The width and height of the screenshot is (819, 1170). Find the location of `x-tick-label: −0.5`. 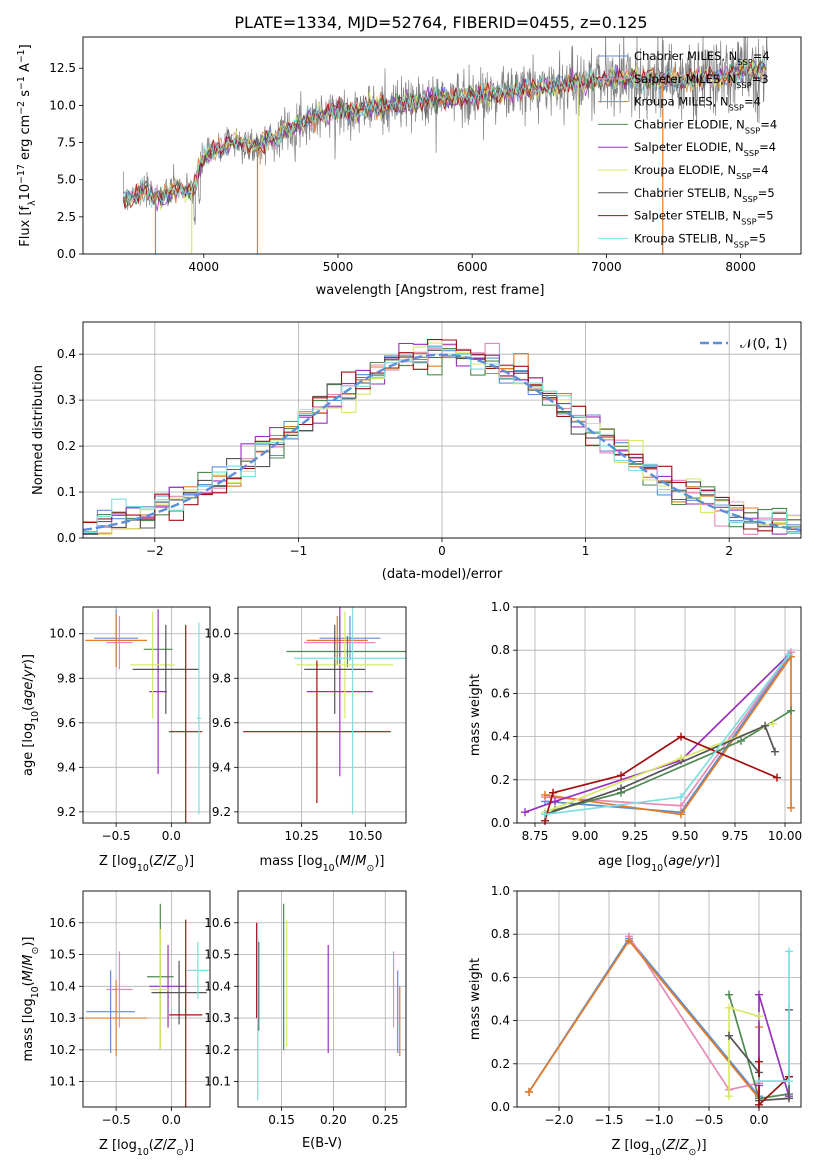

x-tick-label: −0.5 is located at coordinates (116, 836).